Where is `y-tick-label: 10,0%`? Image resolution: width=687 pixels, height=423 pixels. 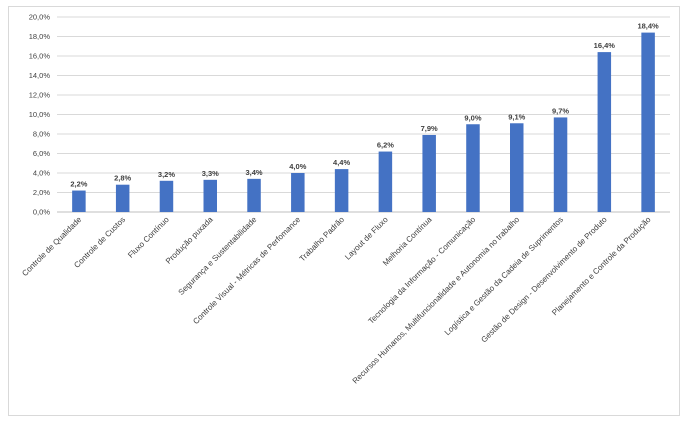
y-tick-label: 10,0% is located at coordinates (40, 114).